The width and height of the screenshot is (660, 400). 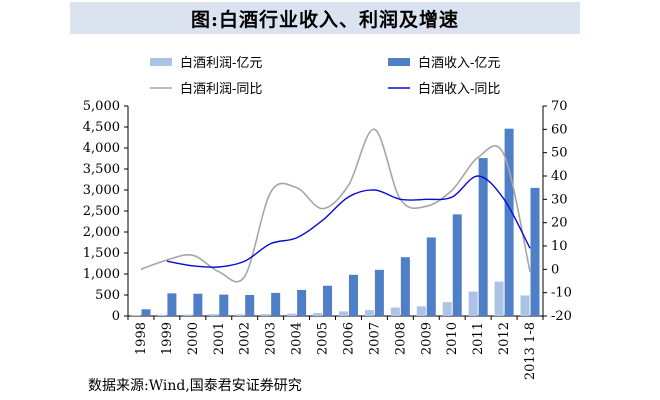 I want to click on x-tick-label: 2006, so click(x=348, y=338).